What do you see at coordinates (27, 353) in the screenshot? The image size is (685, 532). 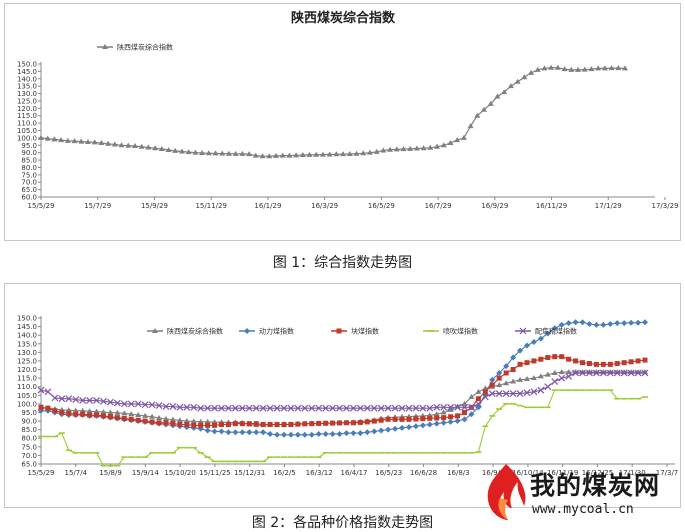 I see `y-tick-label: 130.0` at bounding box center [27, 353].